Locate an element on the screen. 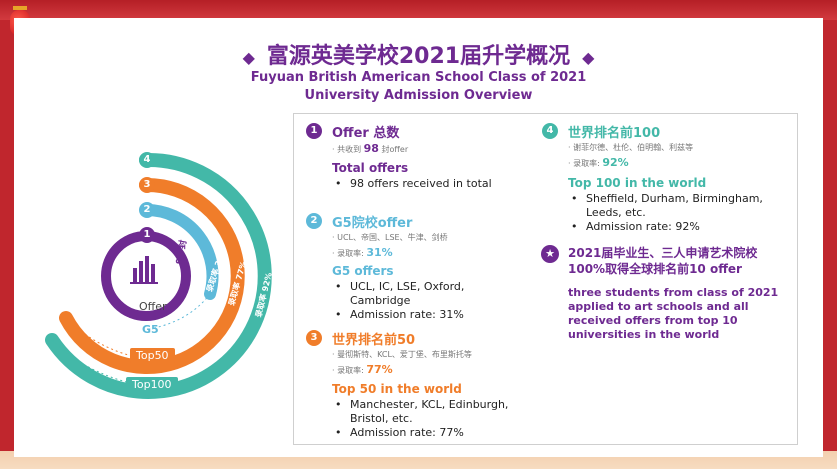 The width and height of the screenshot is (837, 469). section-art-title-cn: 2021届毕业生、三人申请艺术院校 100%取得全球排名前10 offer is located at coordinates (680, 261).